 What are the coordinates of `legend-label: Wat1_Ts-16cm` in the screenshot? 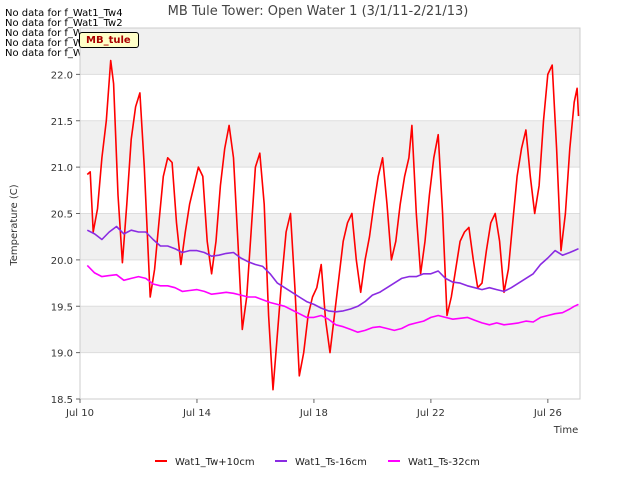 It's located at (331, 462).